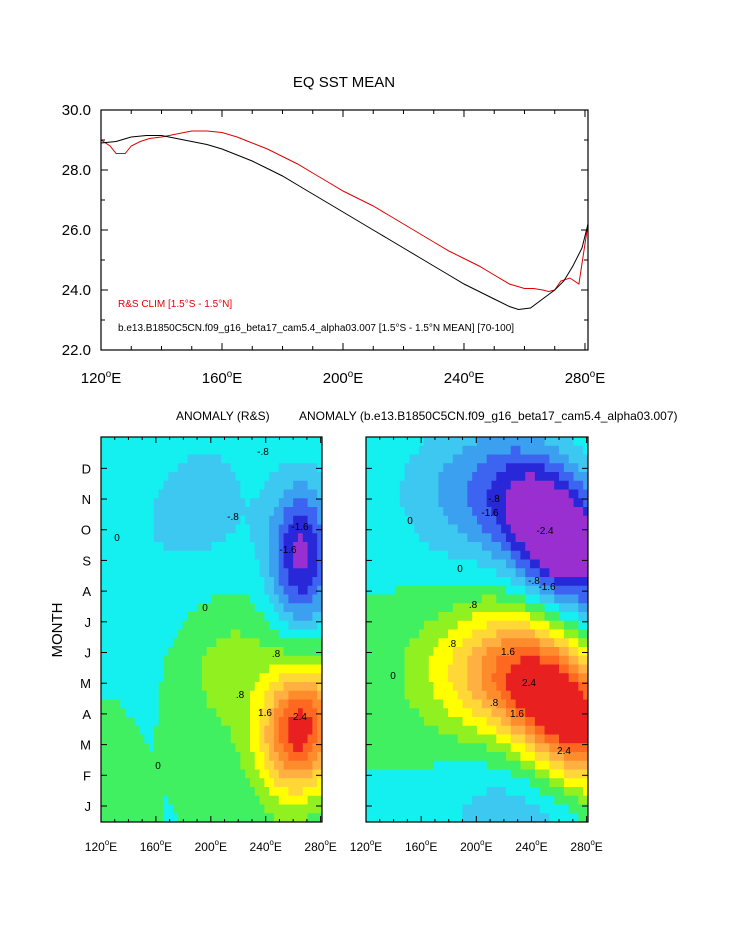  Describe the element at coordinates (211, 629) in the screenshot. I see `hovmoller-left-frame` at that location.